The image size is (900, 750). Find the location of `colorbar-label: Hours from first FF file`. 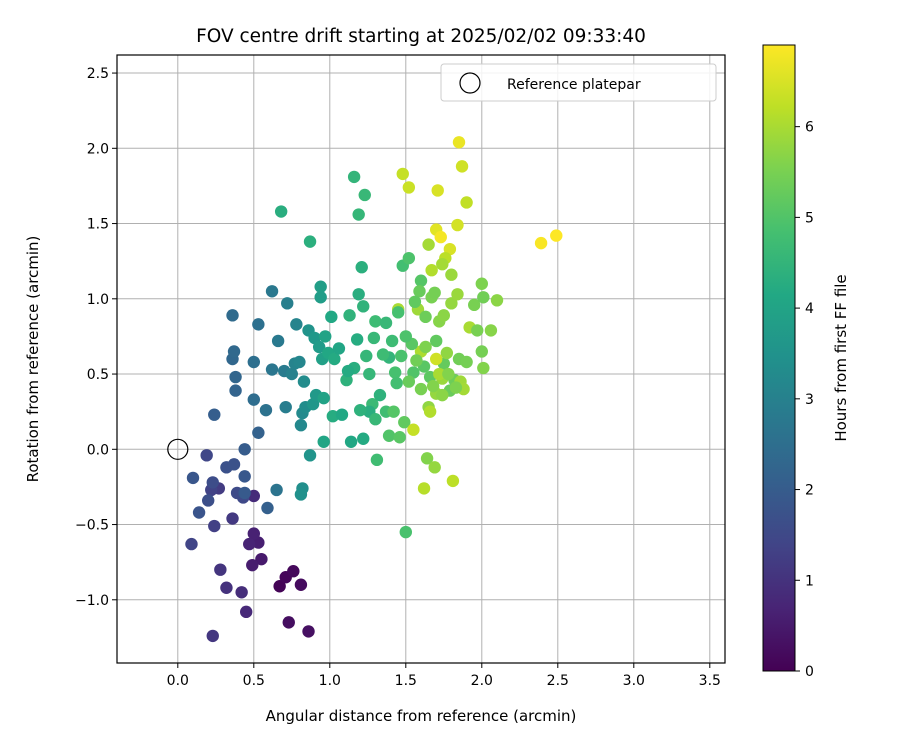

colorbar-label: Hours from first FF file is located at coordinates (841, 357).